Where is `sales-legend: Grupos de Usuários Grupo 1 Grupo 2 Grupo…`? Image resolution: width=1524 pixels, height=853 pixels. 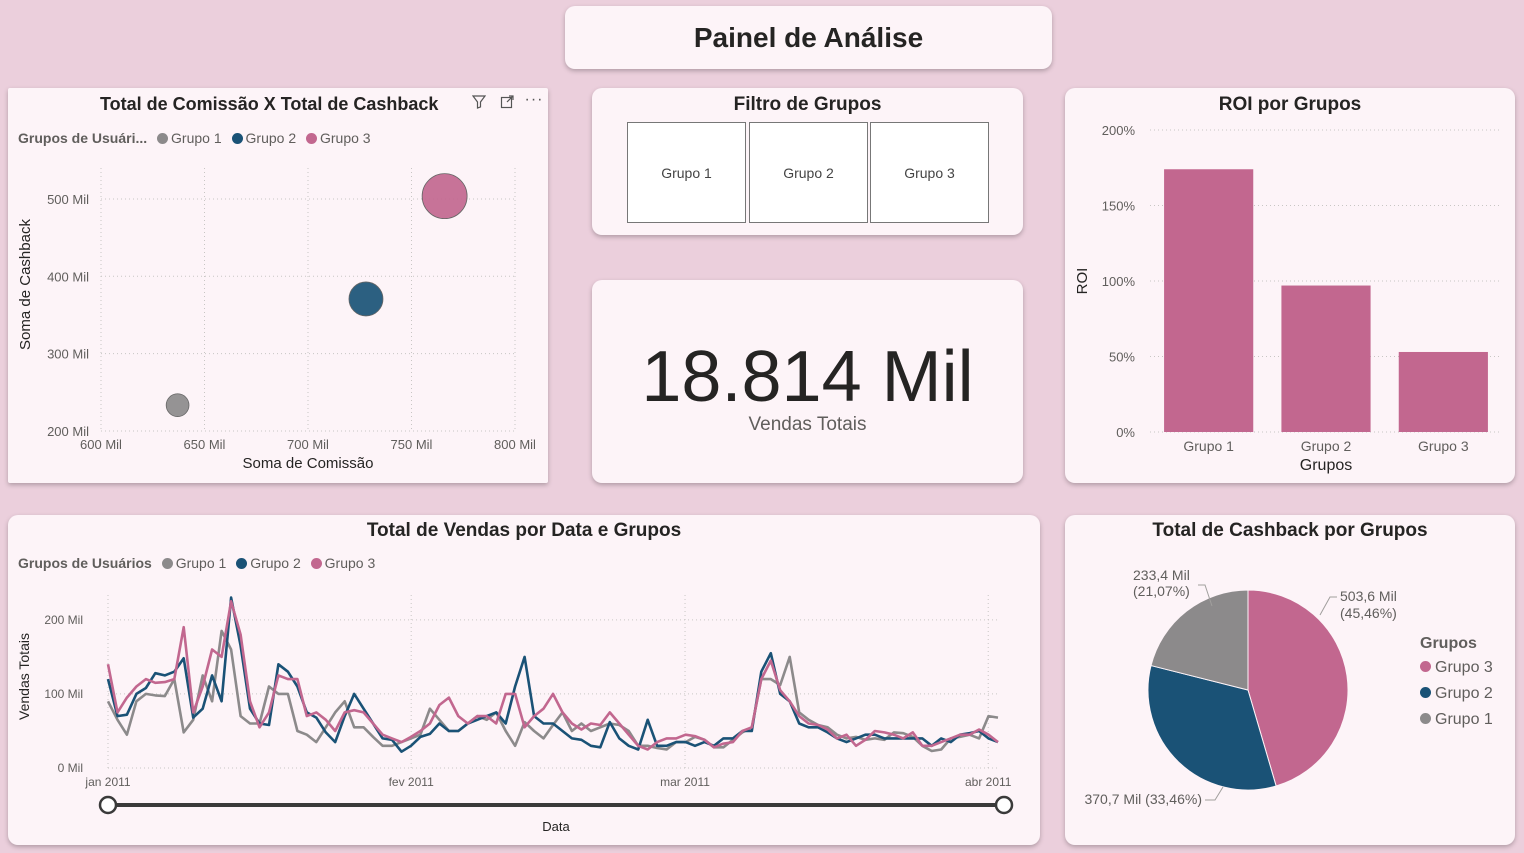
sales-legend: Grupos de Usuários Grupo 1 Grupo 2 Grupo… is located at coordinates (199, 563).